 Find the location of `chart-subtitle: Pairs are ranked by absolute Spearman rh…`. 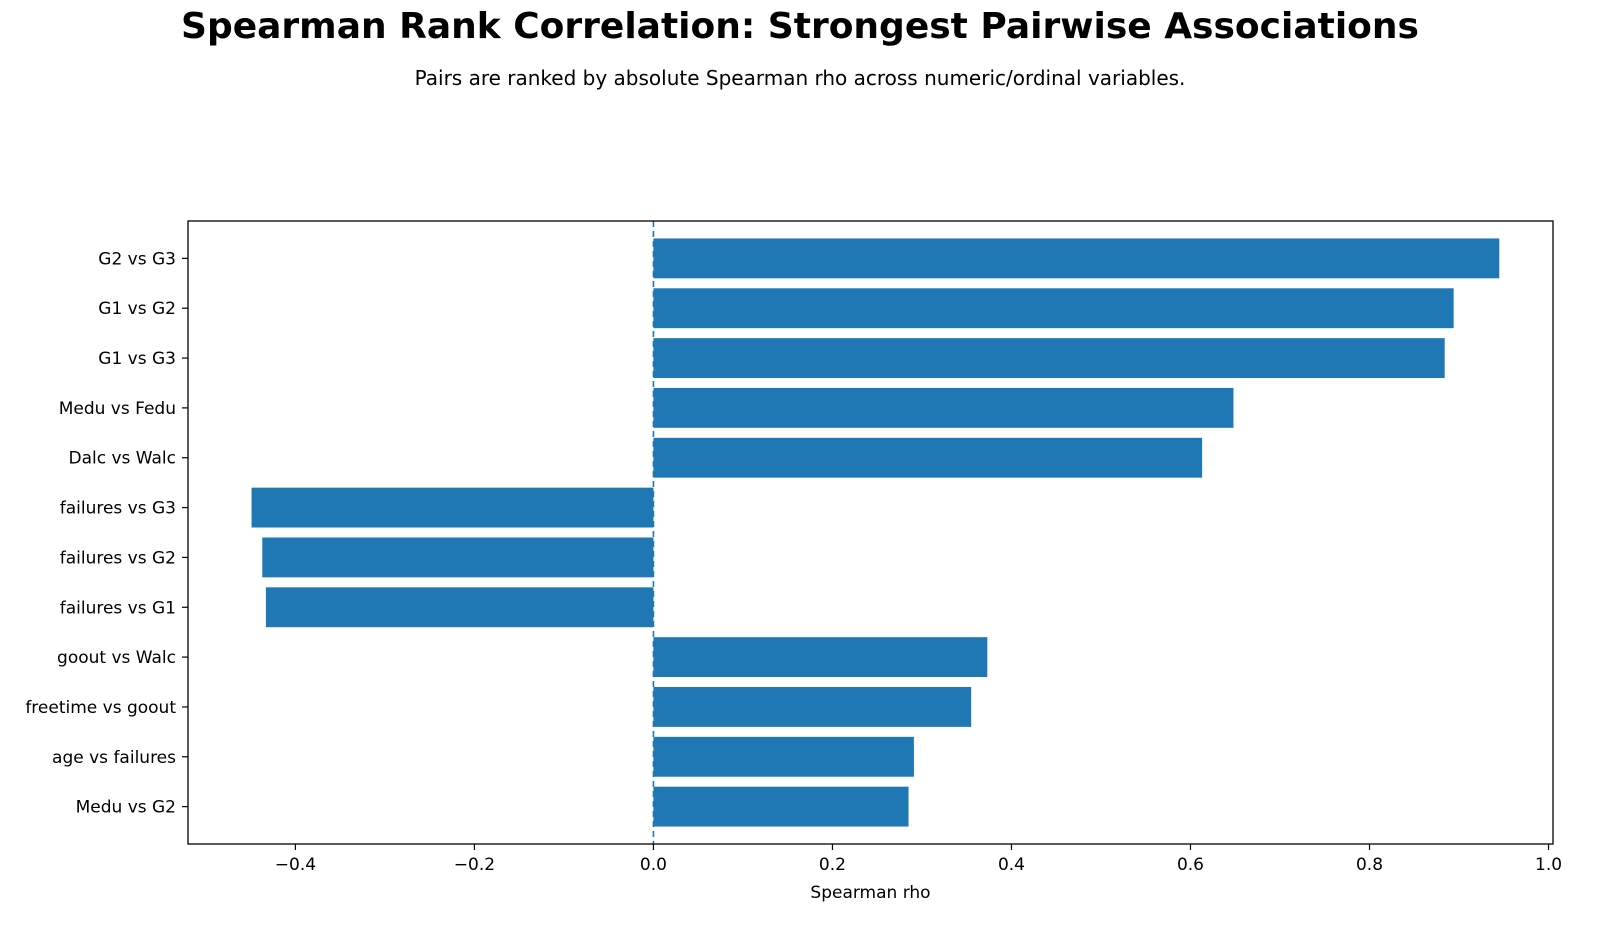

chart-subtitle: Pairs are ranked by absolute Spearman rh… is located at coordinates (800, 78).